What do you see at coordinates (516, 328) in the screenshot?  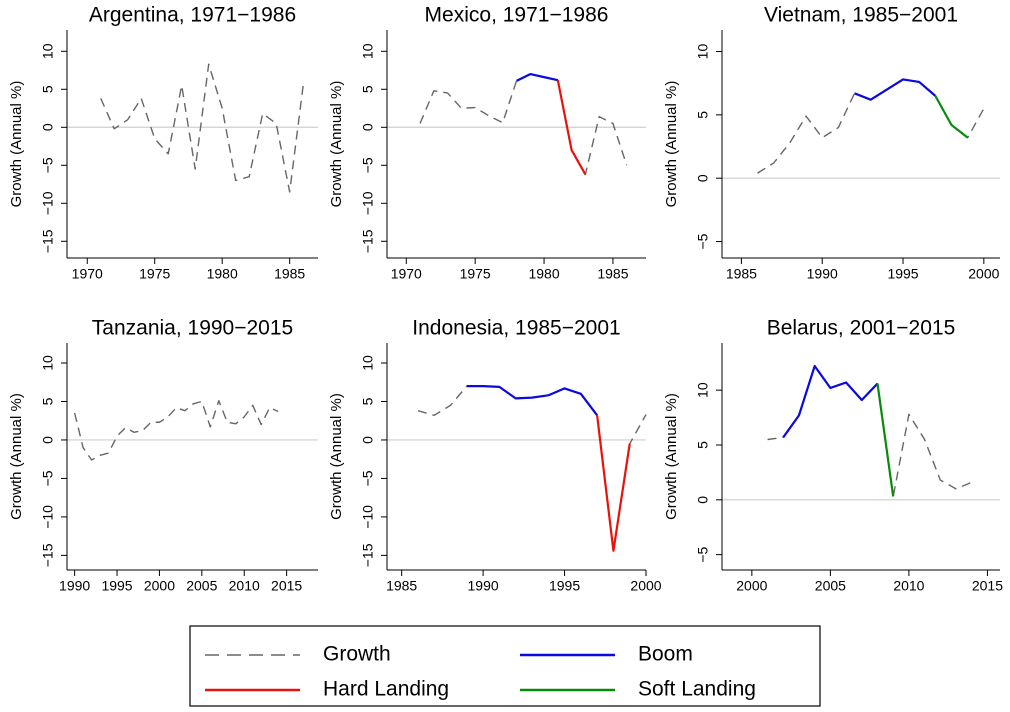 I see `chart-title: Indonesia, 1985−2001` at bounding box center [516, 328].